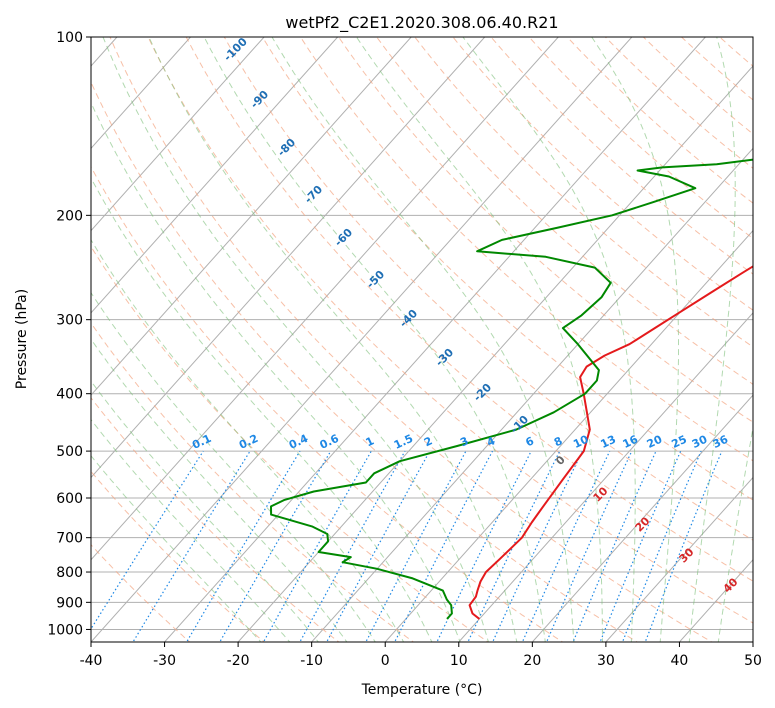 The image size is (775, 708). Describe the element at coordinates (753, 661) in the screenshot. I see `x-tick-label: 50` at that location.